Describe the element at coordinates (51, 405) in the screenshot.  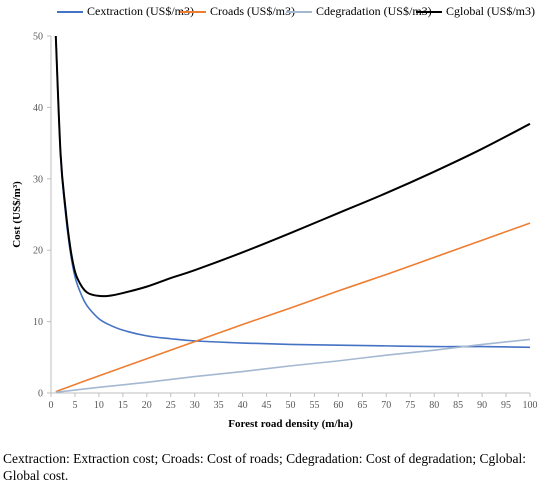
I see `x-tick-label: 0` at that location.